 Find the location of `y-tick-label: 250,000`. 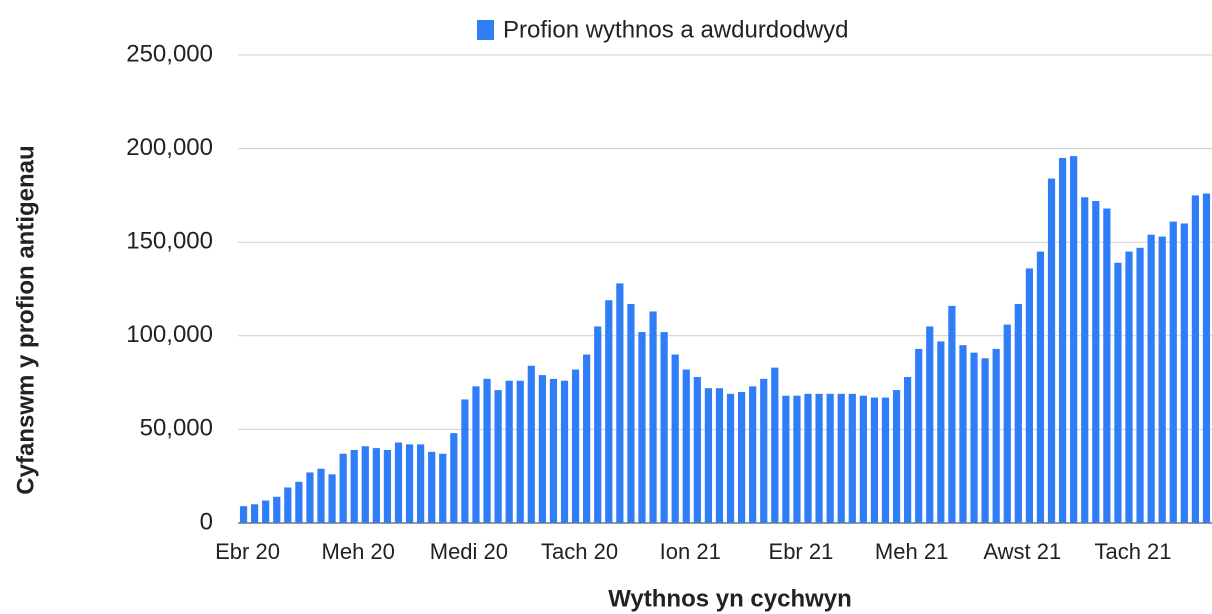

y-tick-label: 250,000 is located at coordinates (169, 53).